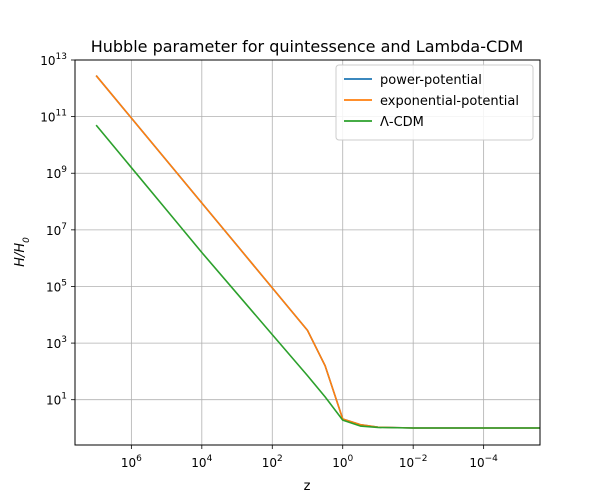 The width and height of the screenshot is (600, 500). What do you see at coordinates (53, 117) in the screenshot?
I see `y-tick-label: 10¹¹` at bounding box center [53, 117].